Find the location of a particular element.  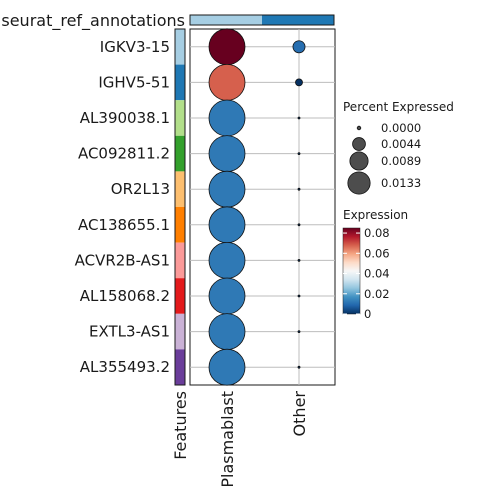

group-labels: Plasmablast Other is located at coordinates (263, 439).